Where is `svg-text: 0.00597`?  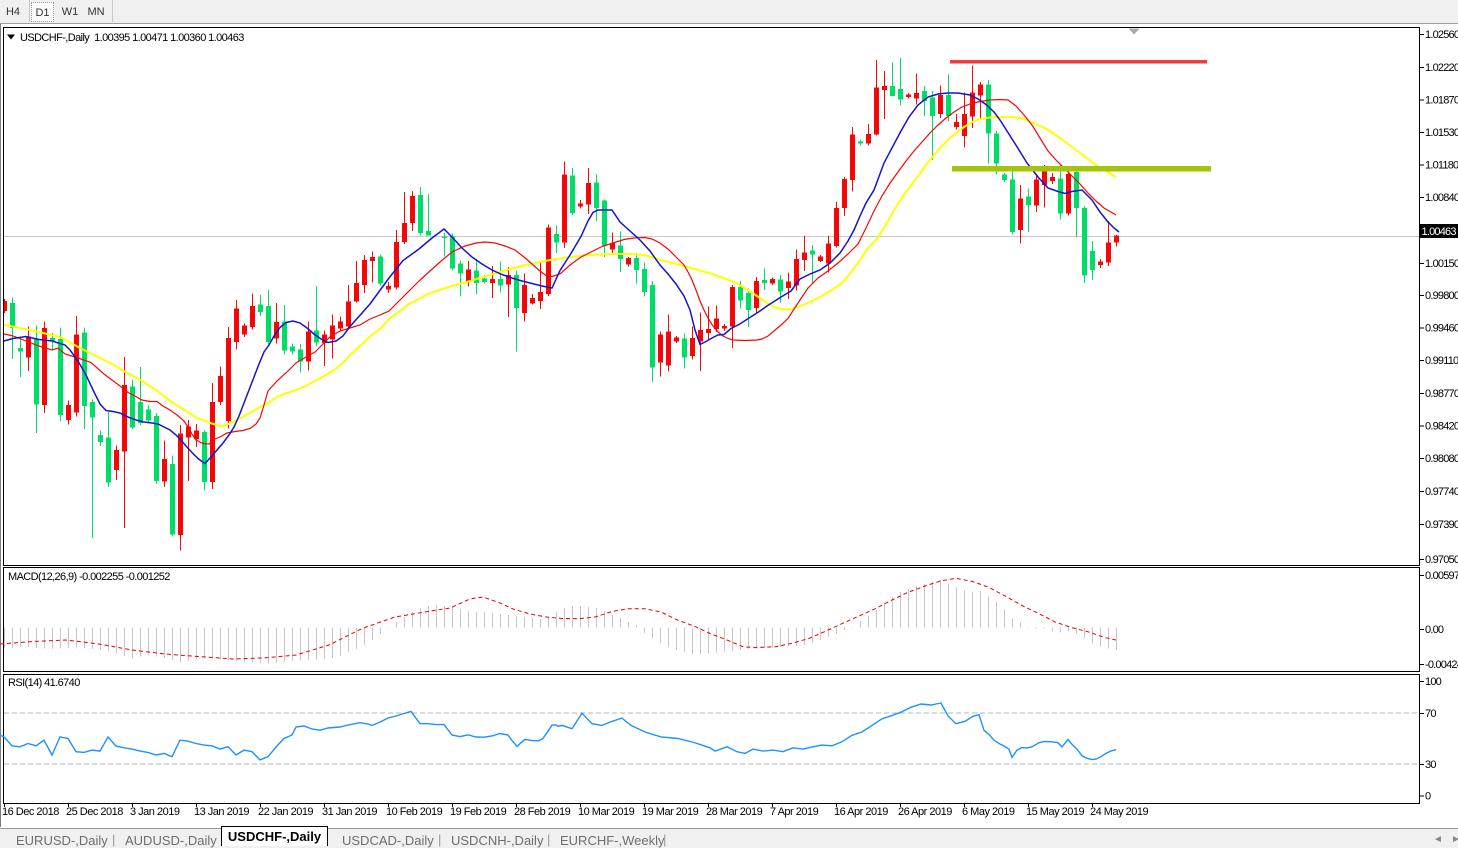
svg-text: 0.00597 is located at coordinates (1441, 576).